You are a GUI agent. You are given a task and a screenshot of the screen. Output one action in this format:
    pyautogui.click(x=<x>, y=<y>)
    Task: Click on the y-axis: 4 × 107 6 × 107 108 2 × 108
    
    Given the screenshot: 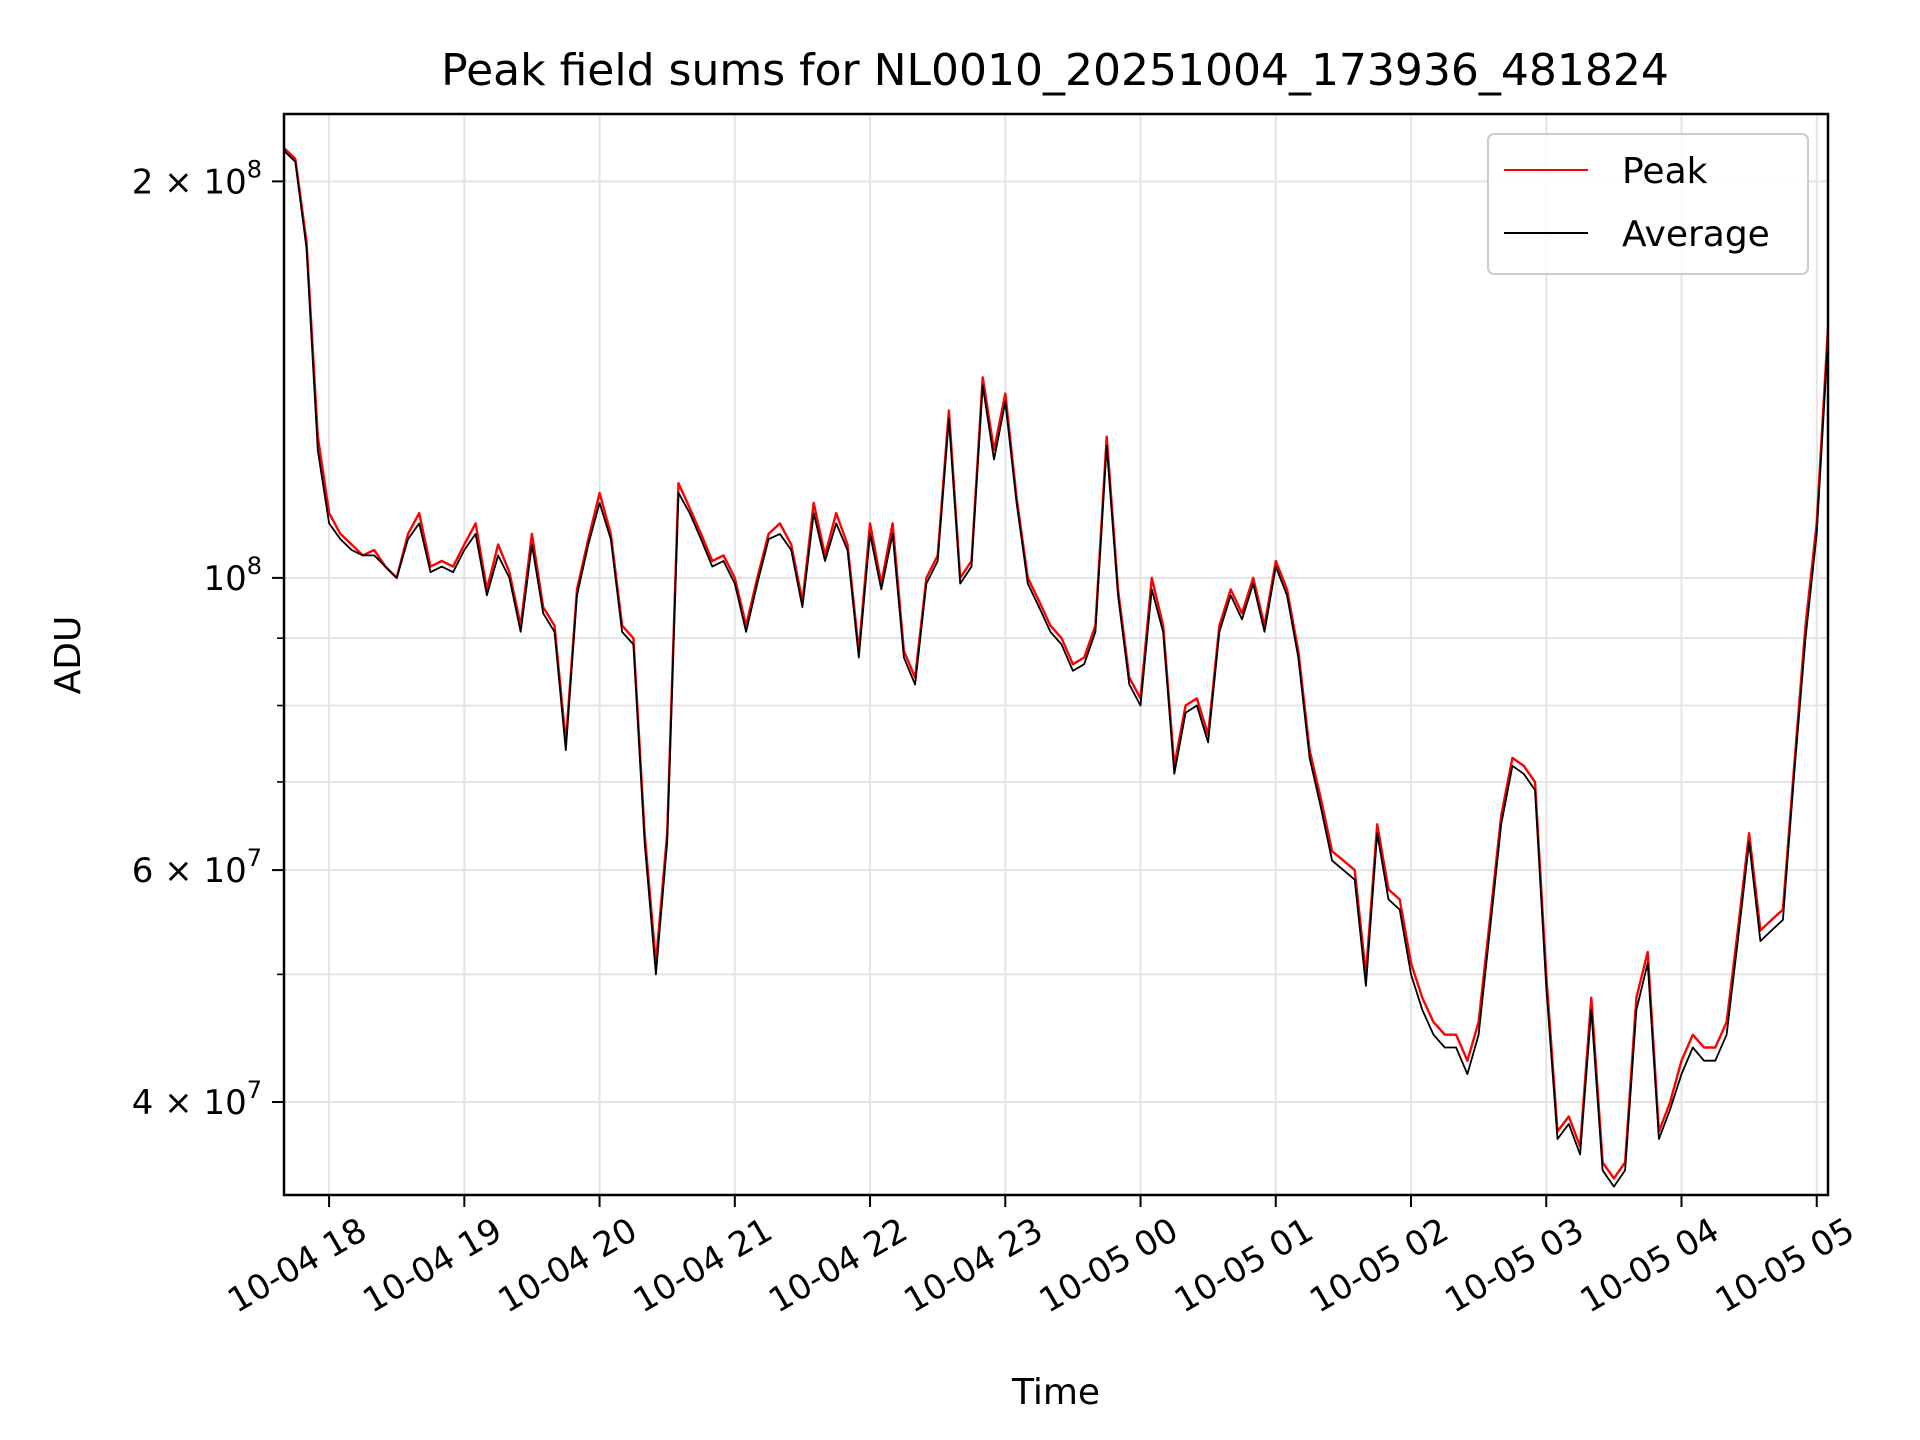 What is the action you would take?
    pyautogui.click(x=208, y=639)
    